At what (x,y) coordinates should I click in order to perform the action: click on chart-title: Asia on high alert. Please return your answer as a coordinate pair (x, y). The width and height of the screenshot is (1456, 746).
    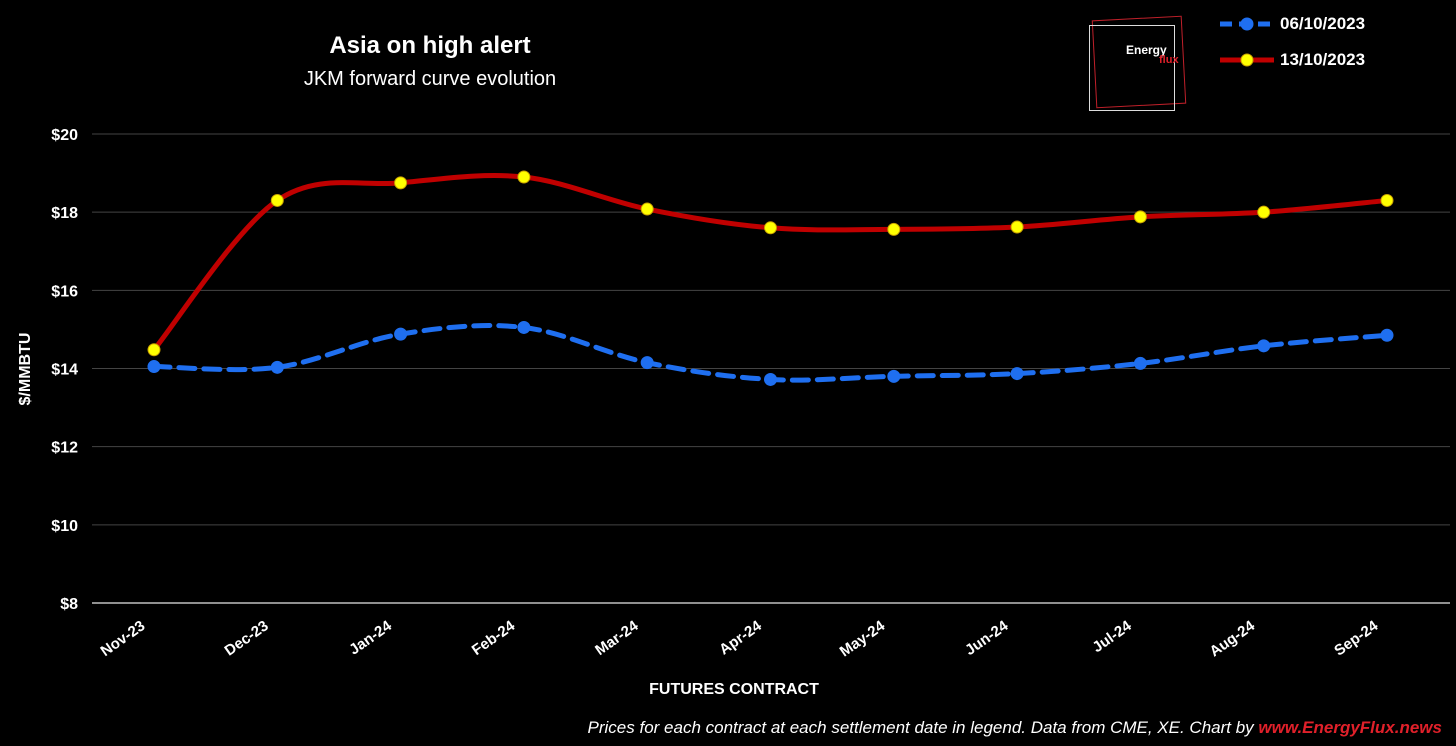
    Looking at the image, I should click on (430, 45).